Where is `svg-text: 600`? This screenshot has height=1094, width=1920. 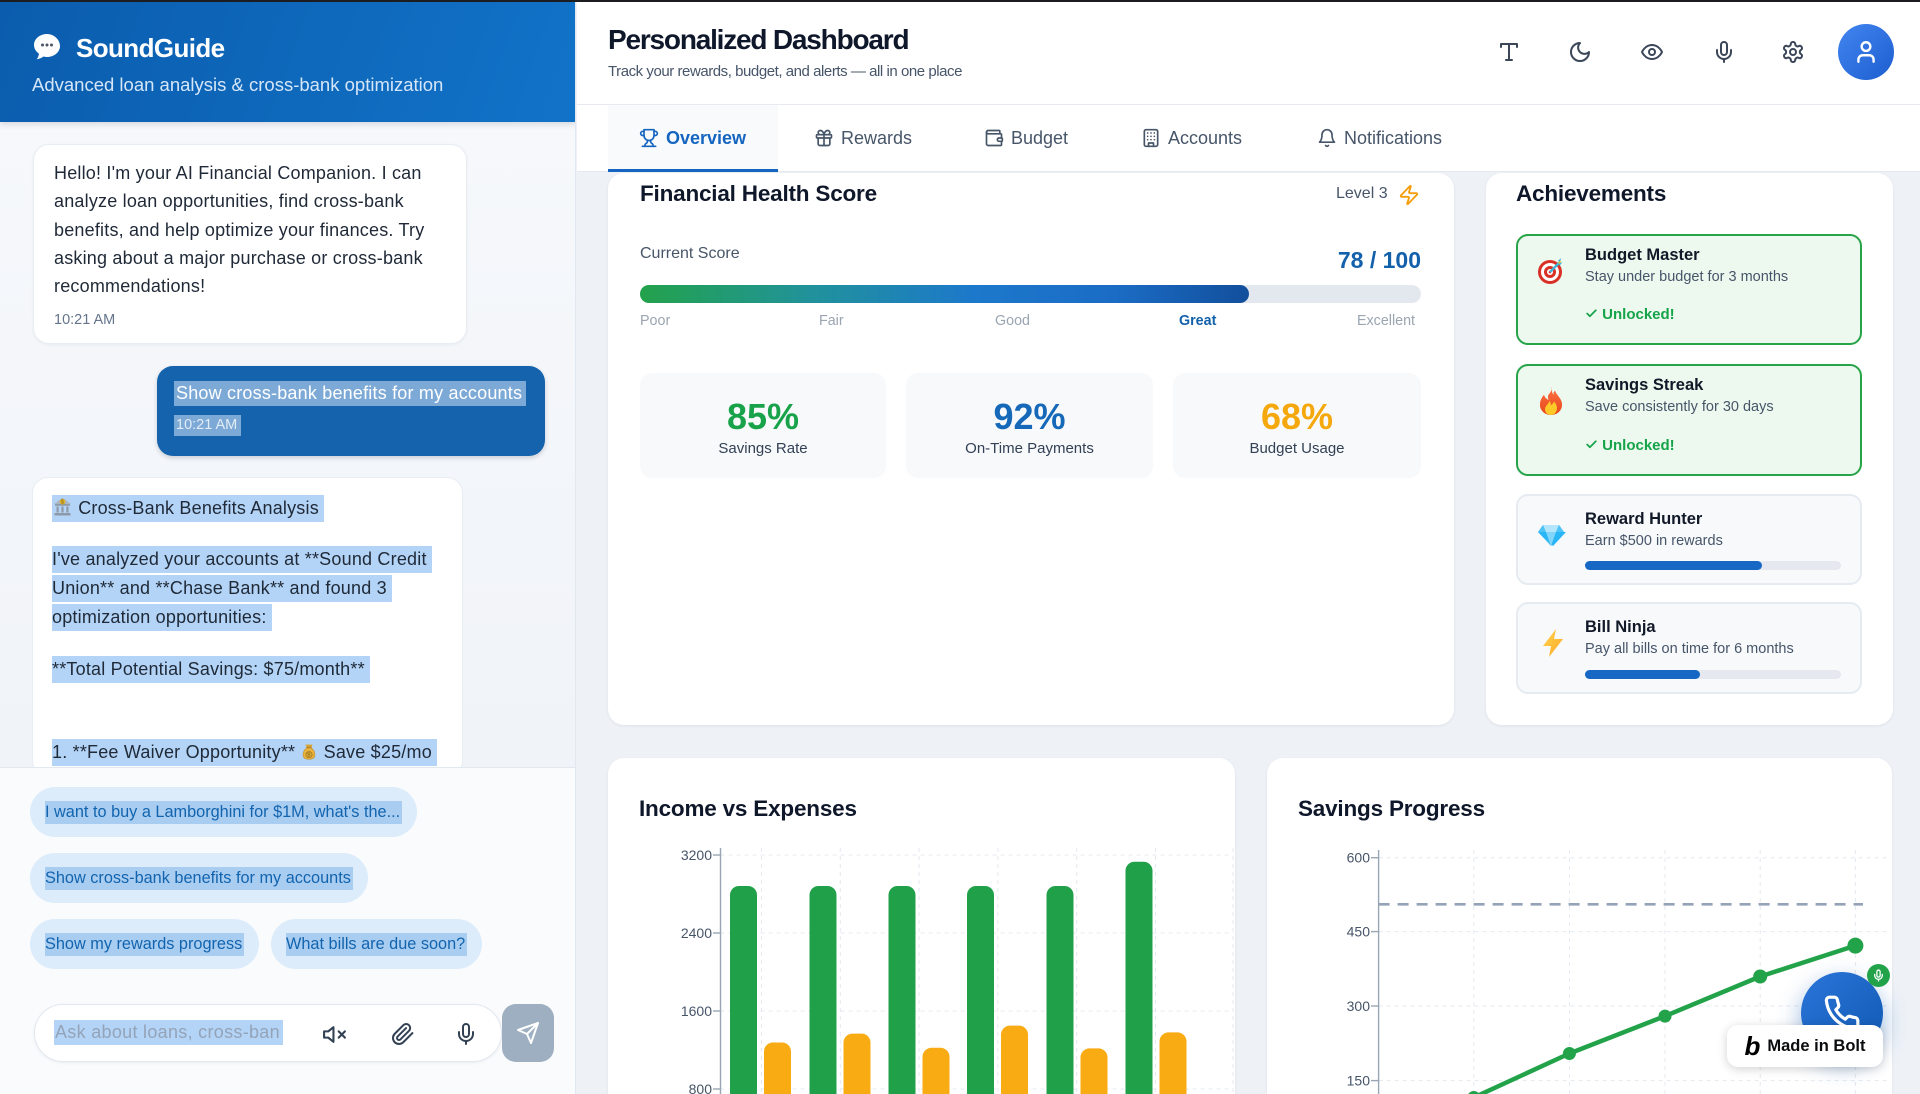
svg-text: 600 is located at coordinates (1359, 858).